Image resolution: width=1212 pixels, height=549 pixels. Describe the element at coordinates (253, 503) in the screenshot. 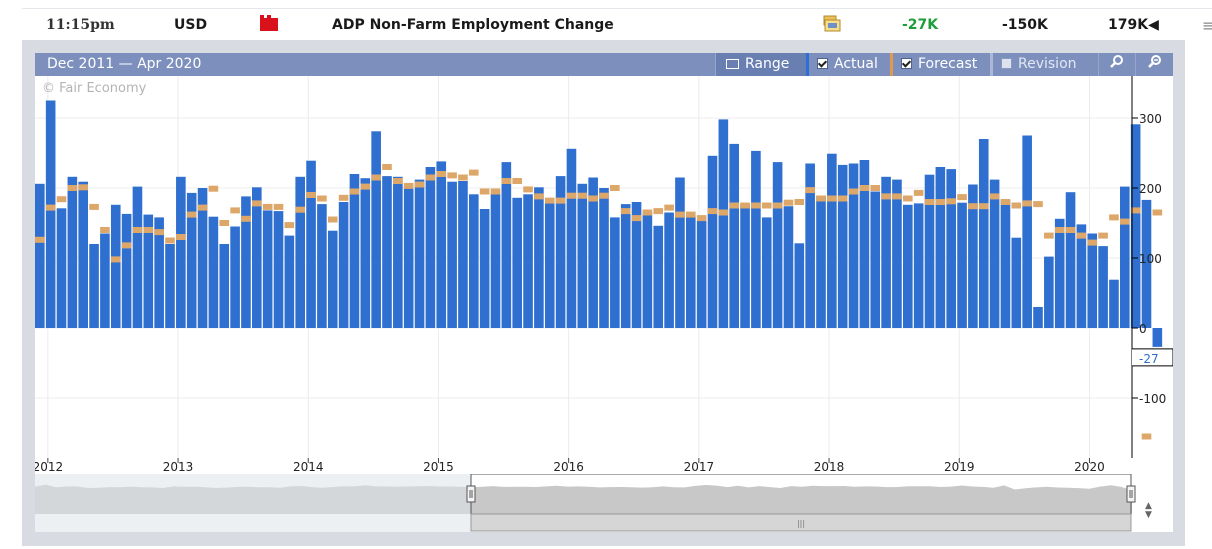

I see `navigator-unselected-mask` at that location.